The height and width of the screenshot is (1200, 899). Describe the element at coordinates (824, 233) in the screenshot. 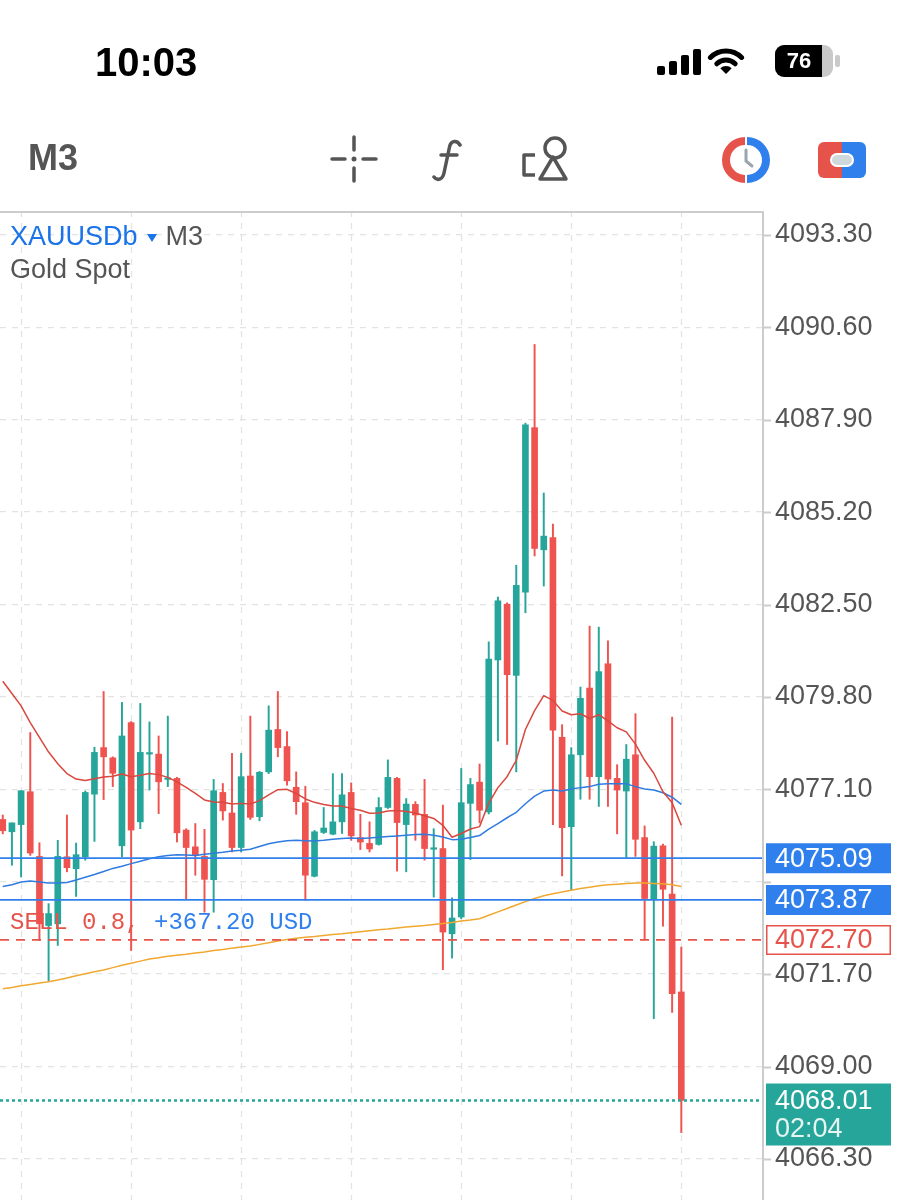

I see `y-tick-label: 4093.30` at that location.